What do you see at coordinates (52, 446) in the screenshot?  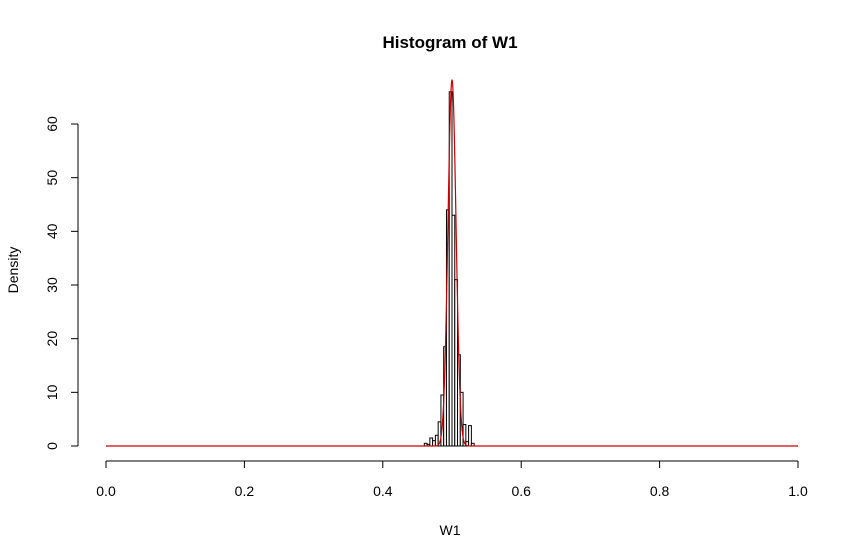 I see `y-tick-label: 0` at bounding box center [52, 446].